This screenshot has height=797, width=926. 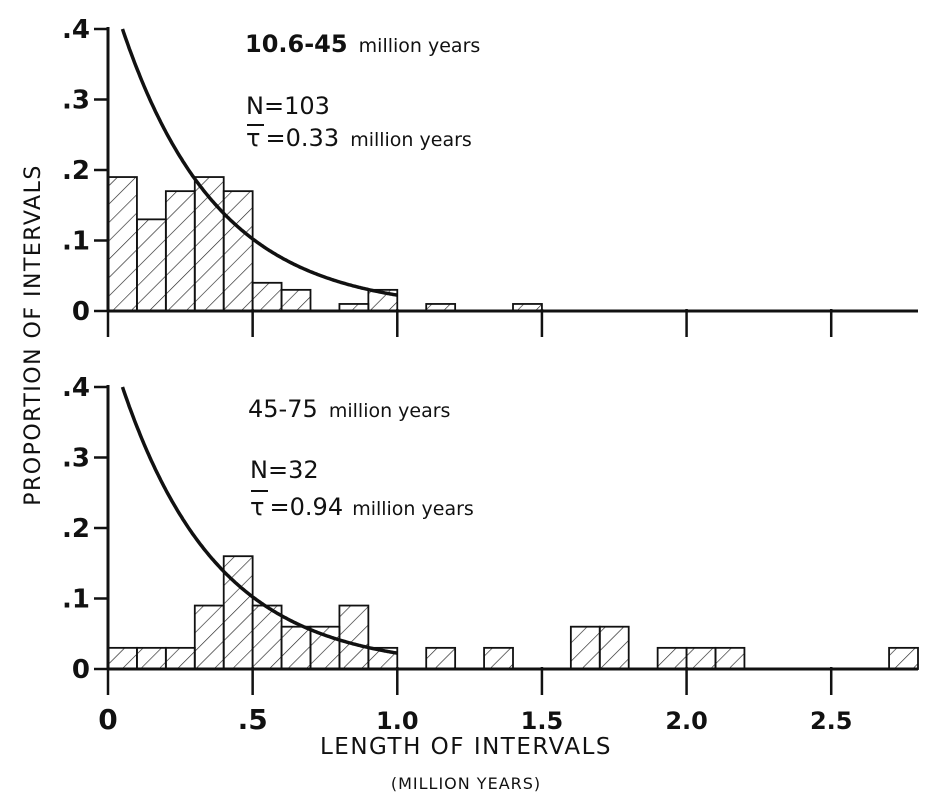 I want to click on svg-text:τ =0.33 millio: τ =0.33 million years, so click(x=359, y=138).